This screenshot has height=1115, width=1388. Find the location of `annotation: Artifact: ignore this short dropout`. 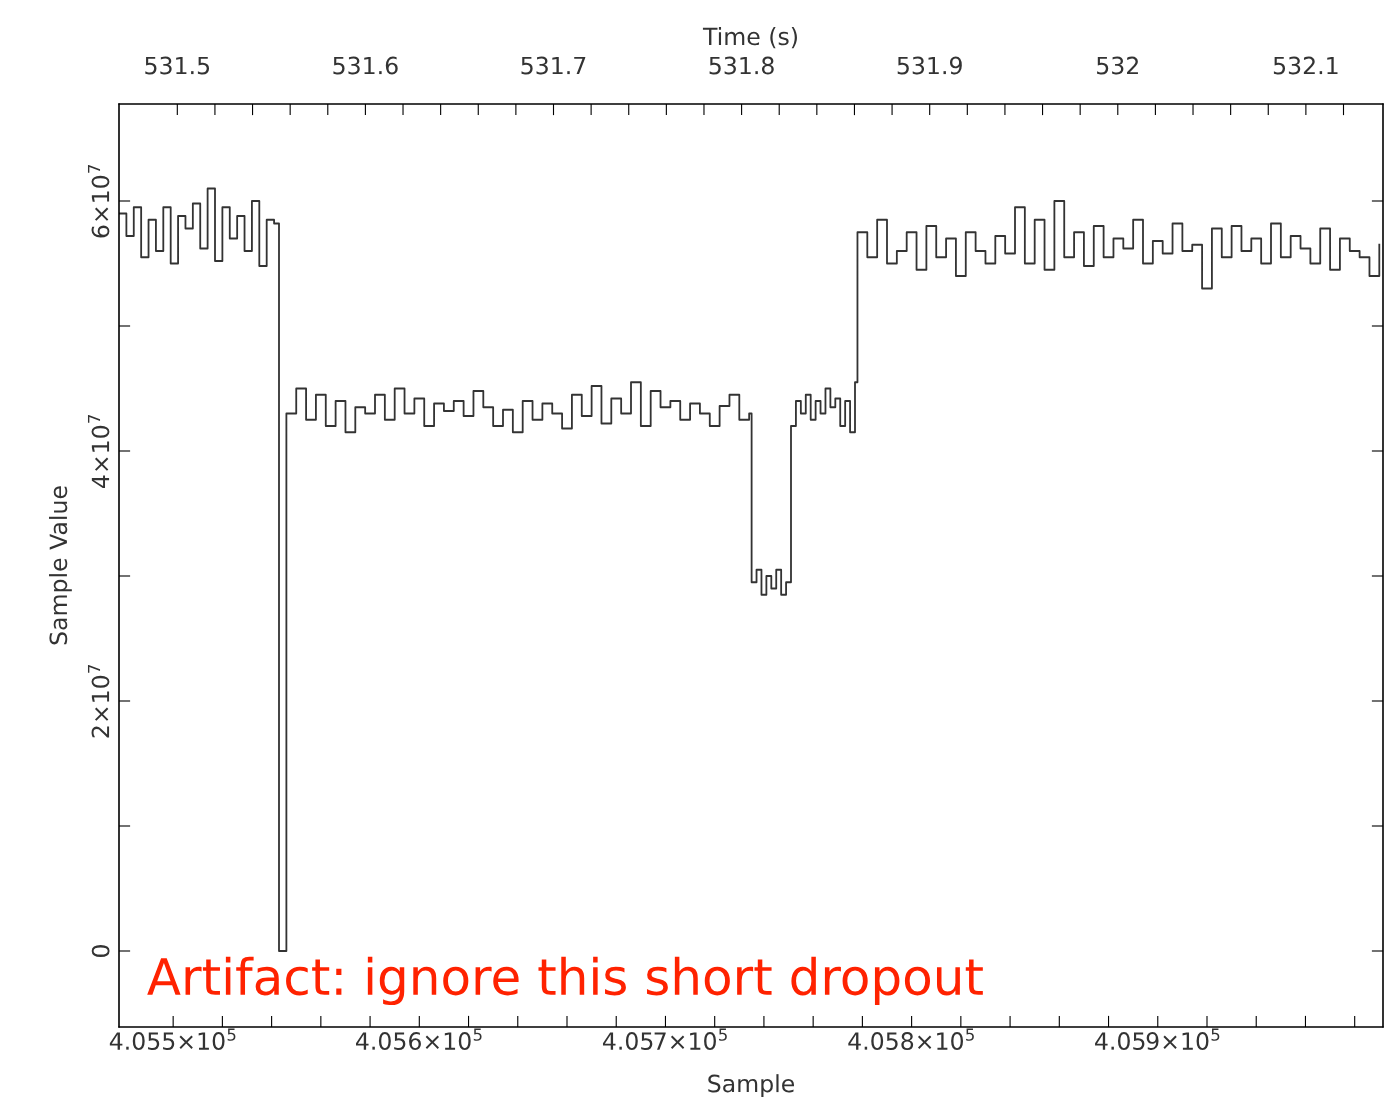

annotation: Artifact: ignore this short dropout is located at coordinates (565, 981).